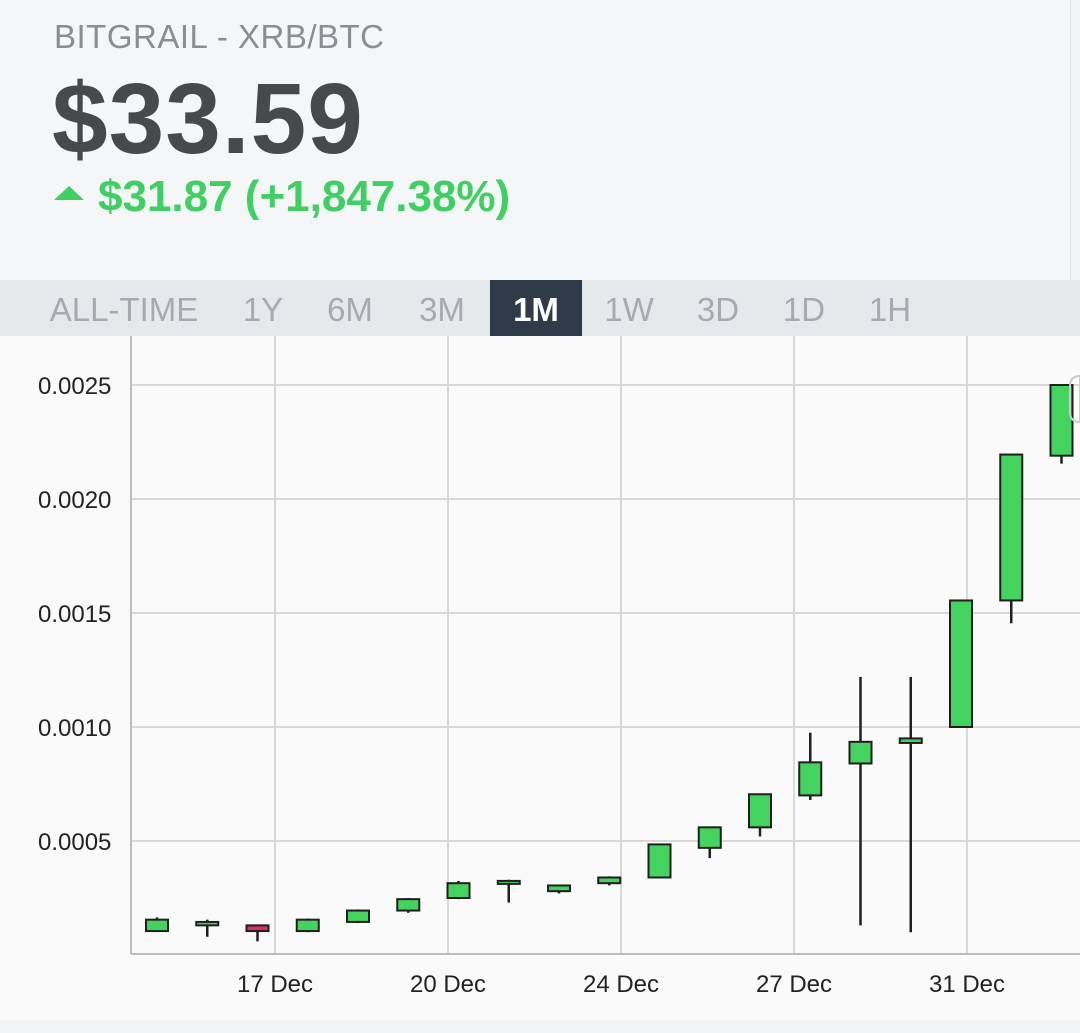  I want to click on x-tick-label: 31 Dec, so click(967, 984).